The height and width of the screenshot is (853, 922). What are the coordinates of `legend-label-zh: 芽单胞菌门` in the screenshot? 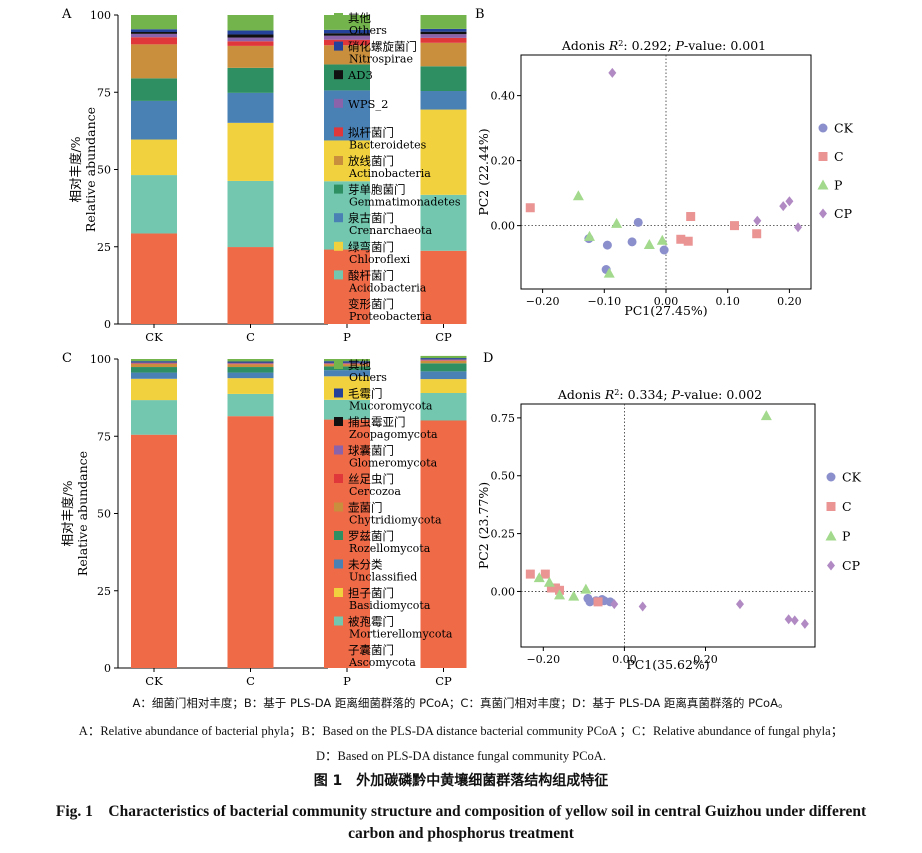 It's located at (377, 190).